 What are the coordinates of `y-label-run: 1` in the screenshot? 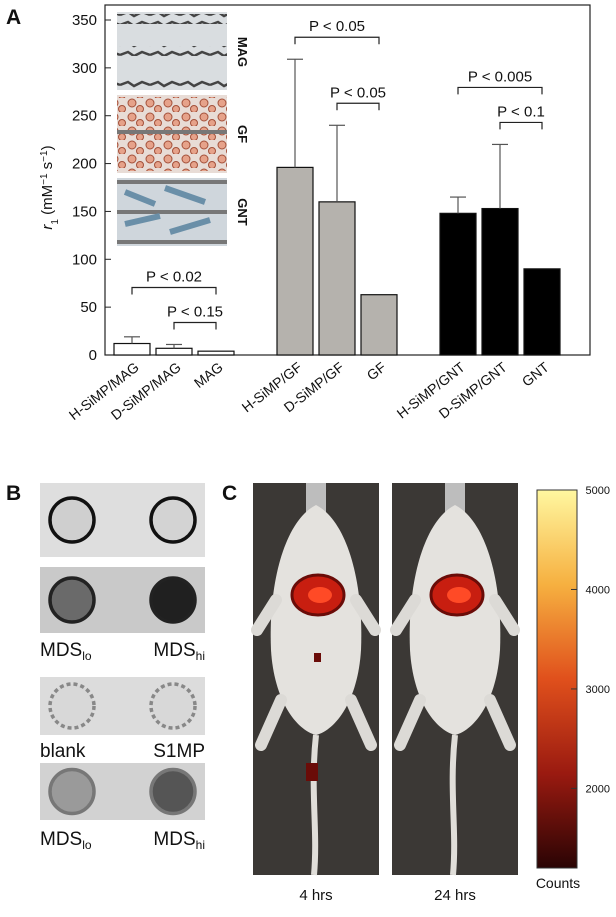 It's located at (55, 222).